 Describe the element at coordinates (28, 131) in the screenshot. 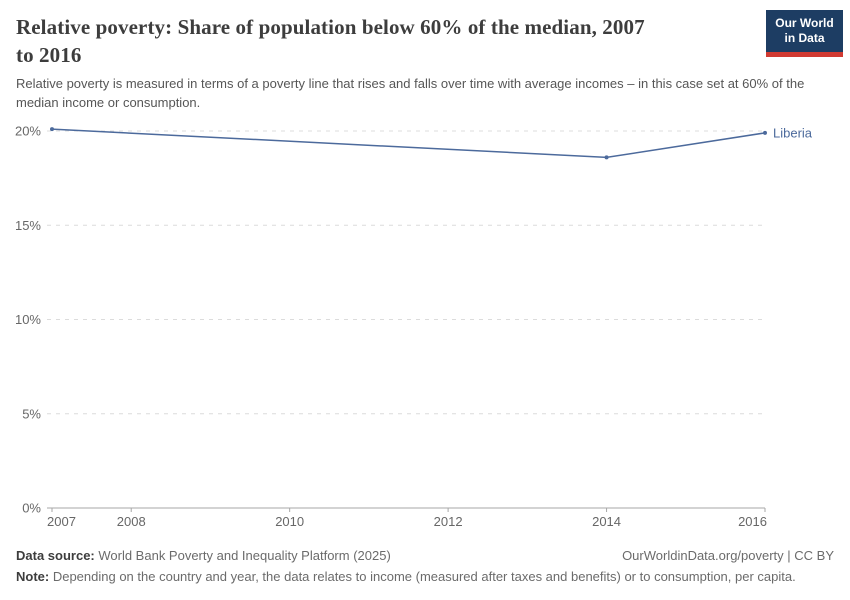

I see `y-tick-label: 20%` at that location.